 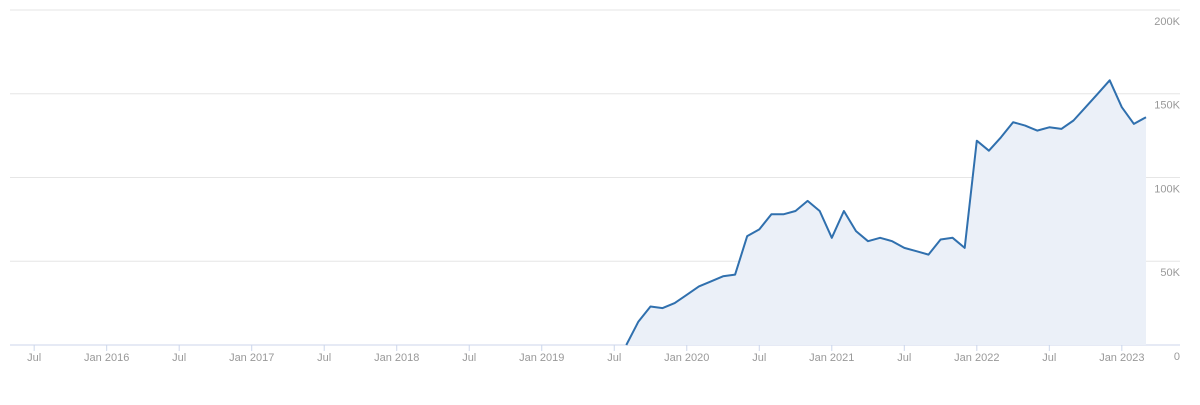 I want to click on x-tick-label: Jan 2016, so click(x=106, y=358).